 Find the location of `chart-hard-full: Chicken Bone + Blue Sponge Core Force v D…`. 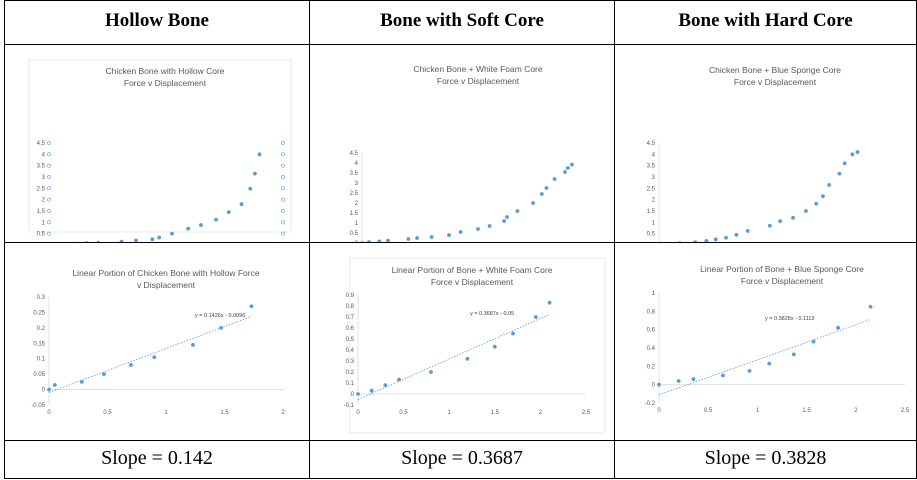

chart-hard-full: Chicken Bone + Blue Sponge Core Force v D… is located at coordinates (753, 153).